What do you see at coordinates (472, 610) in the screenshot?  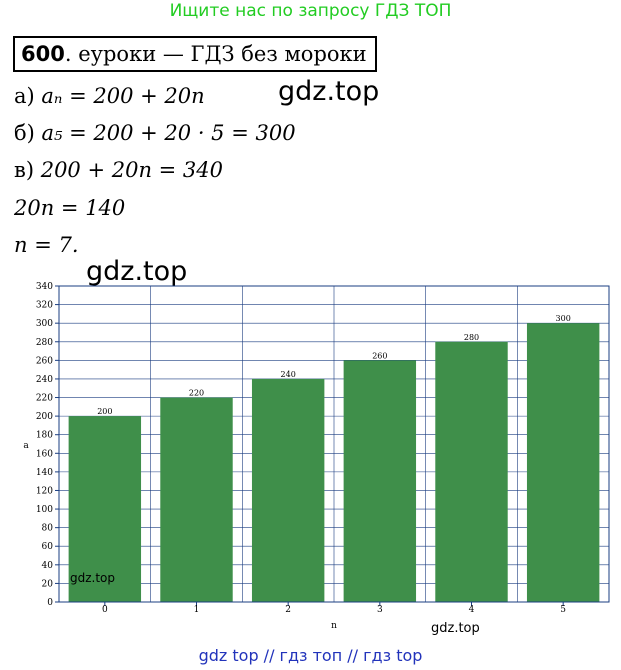 I see `x-tick-label: 4` at bounding box center [472, 610].